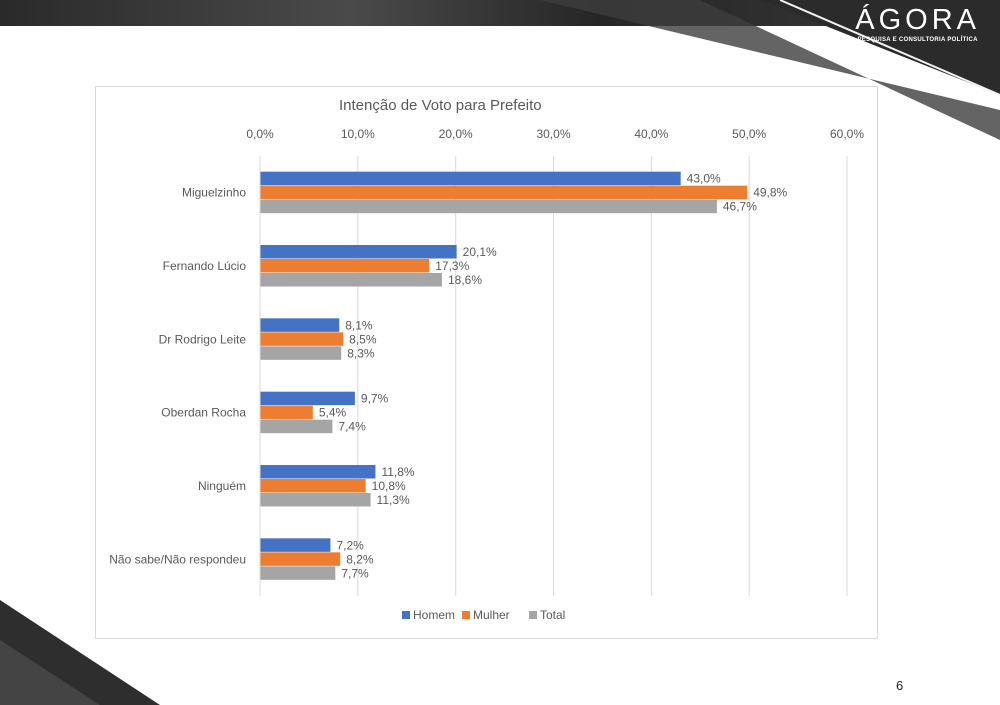 This screenshot has width=1000, height=705. I want to click on brand-logo-block: ÁGORA PESQUISA E CONSULTORIA POLÍTICA, so click(917, 24).